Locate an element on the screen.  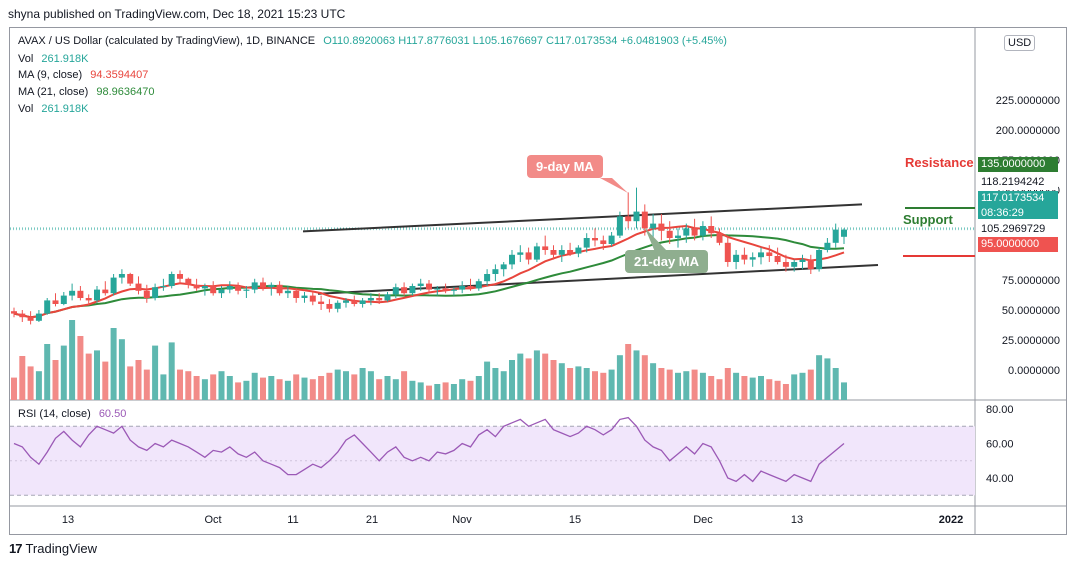
vol2-value: 261.918K is located at coordinates (65, 109).